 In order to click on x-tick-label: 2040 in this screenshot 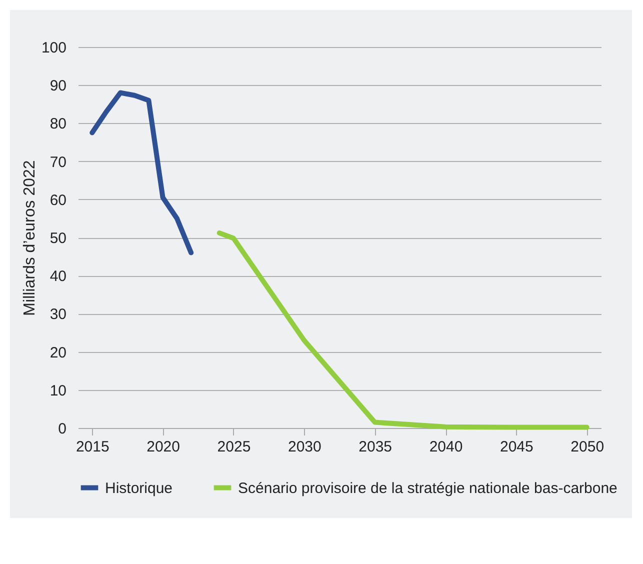, I will do `click(446, 447)`.